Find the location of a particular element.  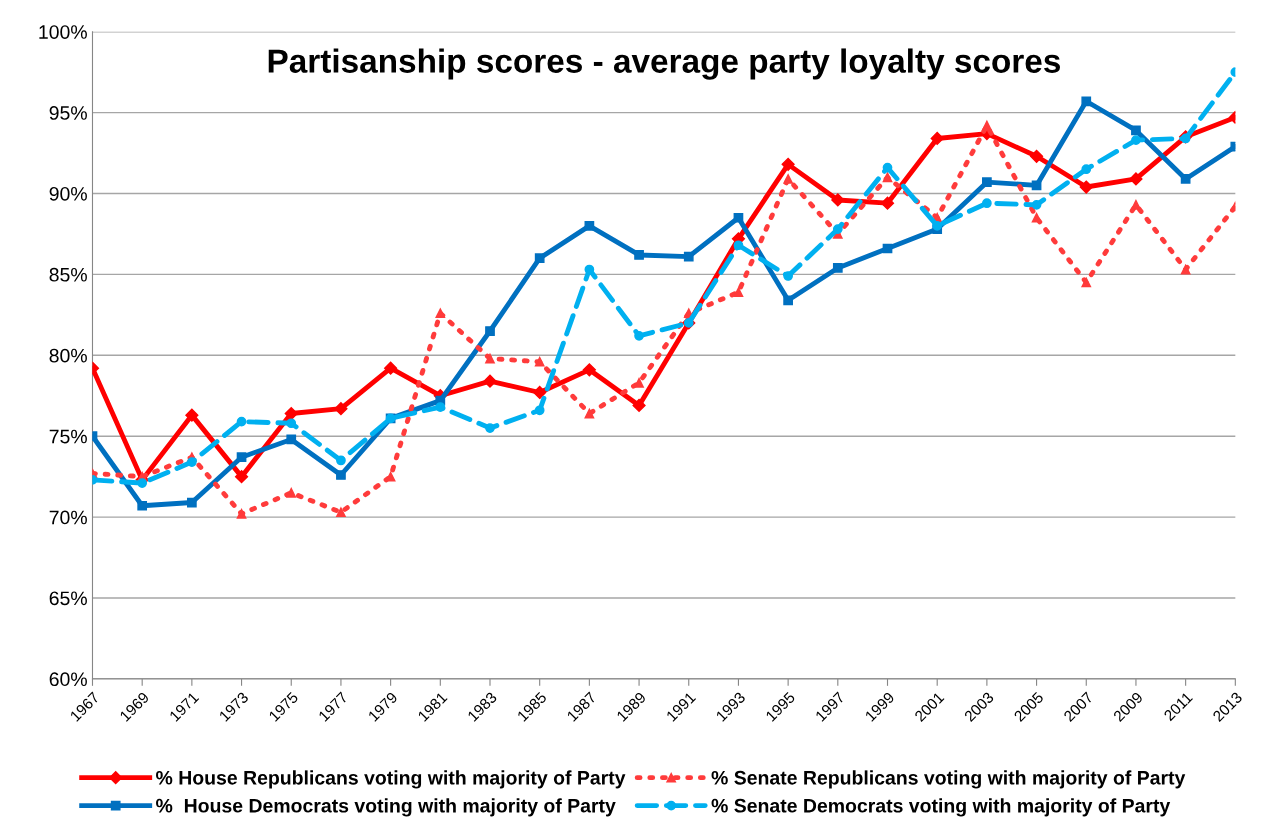

legend-label: % House Republicans voting with majority of Party is located at coordinates (391, 779).